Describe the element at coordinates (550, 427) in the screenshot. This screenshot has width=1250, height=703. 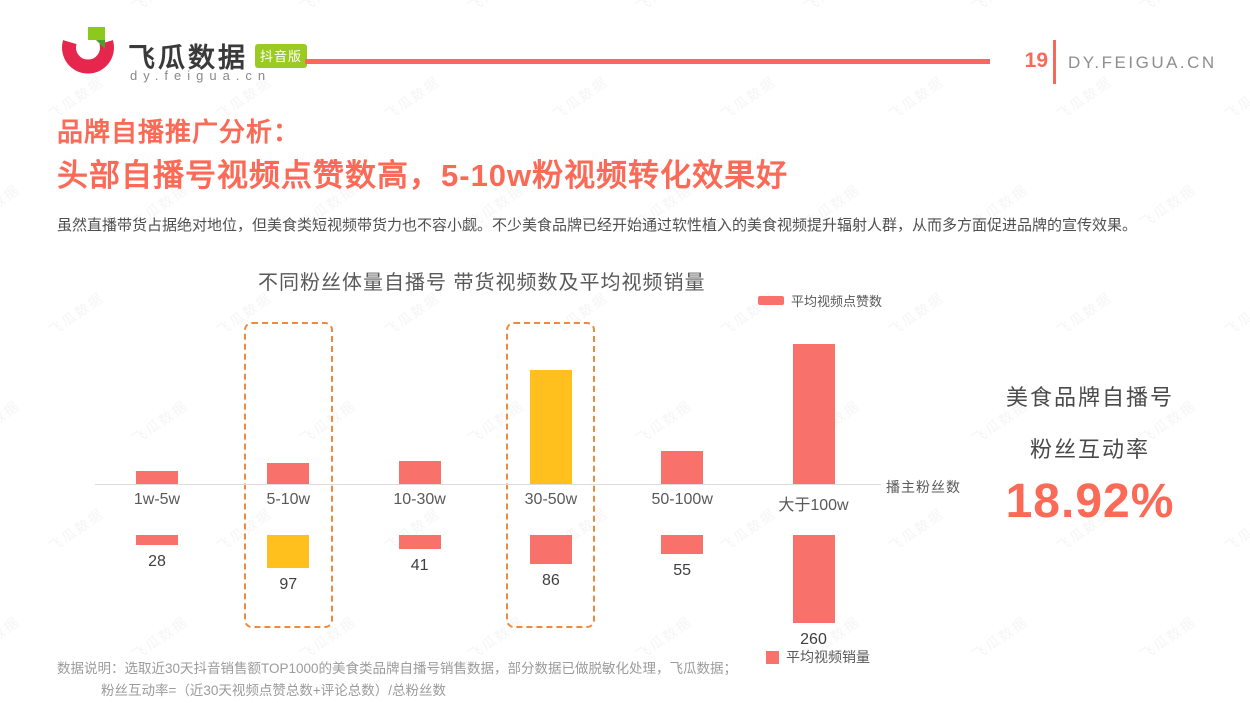
I see `likes-bar-30-50w` at that location.